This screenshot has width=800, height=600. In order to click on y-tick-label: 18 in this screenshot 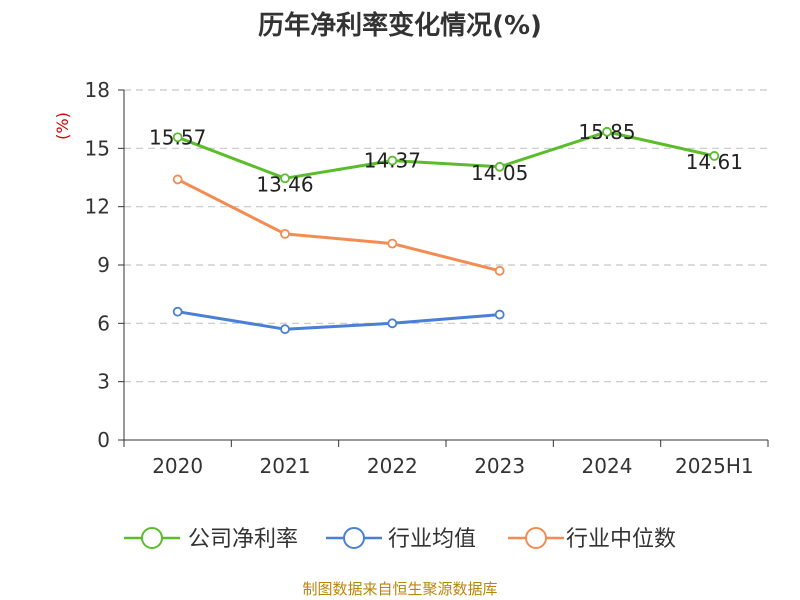, I will do `click(97, 90)`.